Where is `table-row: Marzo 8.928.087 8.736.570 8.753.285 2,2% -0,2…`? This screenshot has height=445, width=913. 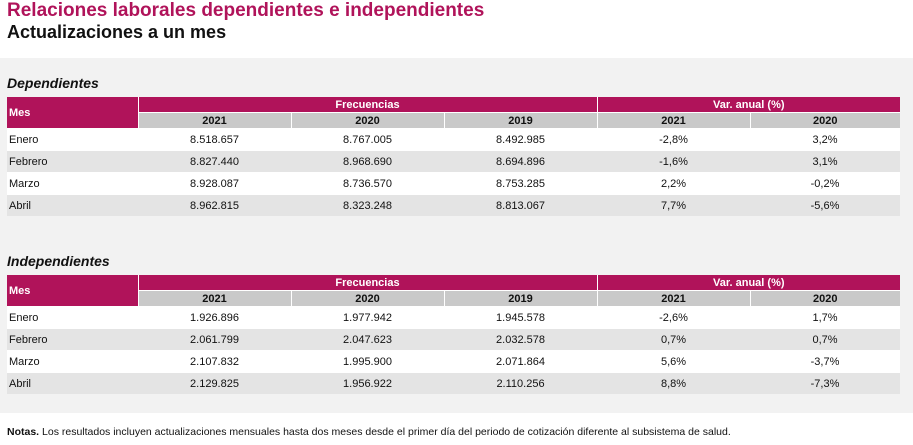 table-row: Marzo 8.928.087 8.736.570 8.753.285 2,2% -0,2… is located at coordinates (453, 183).